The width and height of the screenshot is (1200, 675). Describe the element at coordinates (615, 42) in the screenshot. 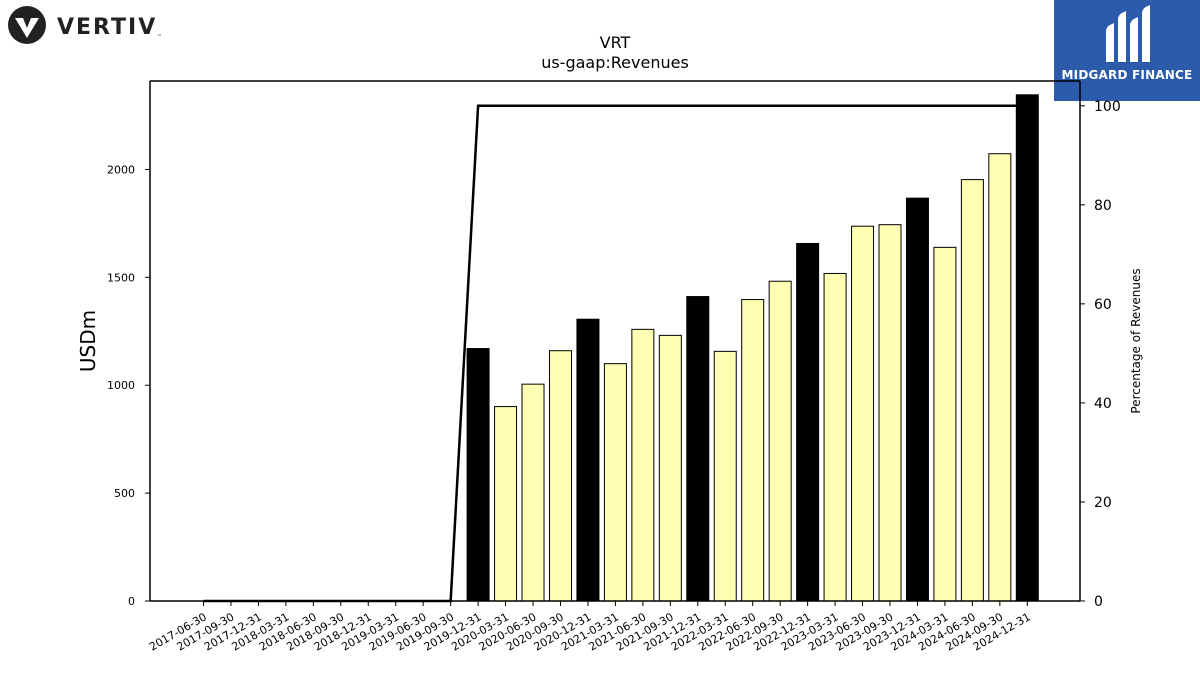

I see `chart-title: VRT` at that location.